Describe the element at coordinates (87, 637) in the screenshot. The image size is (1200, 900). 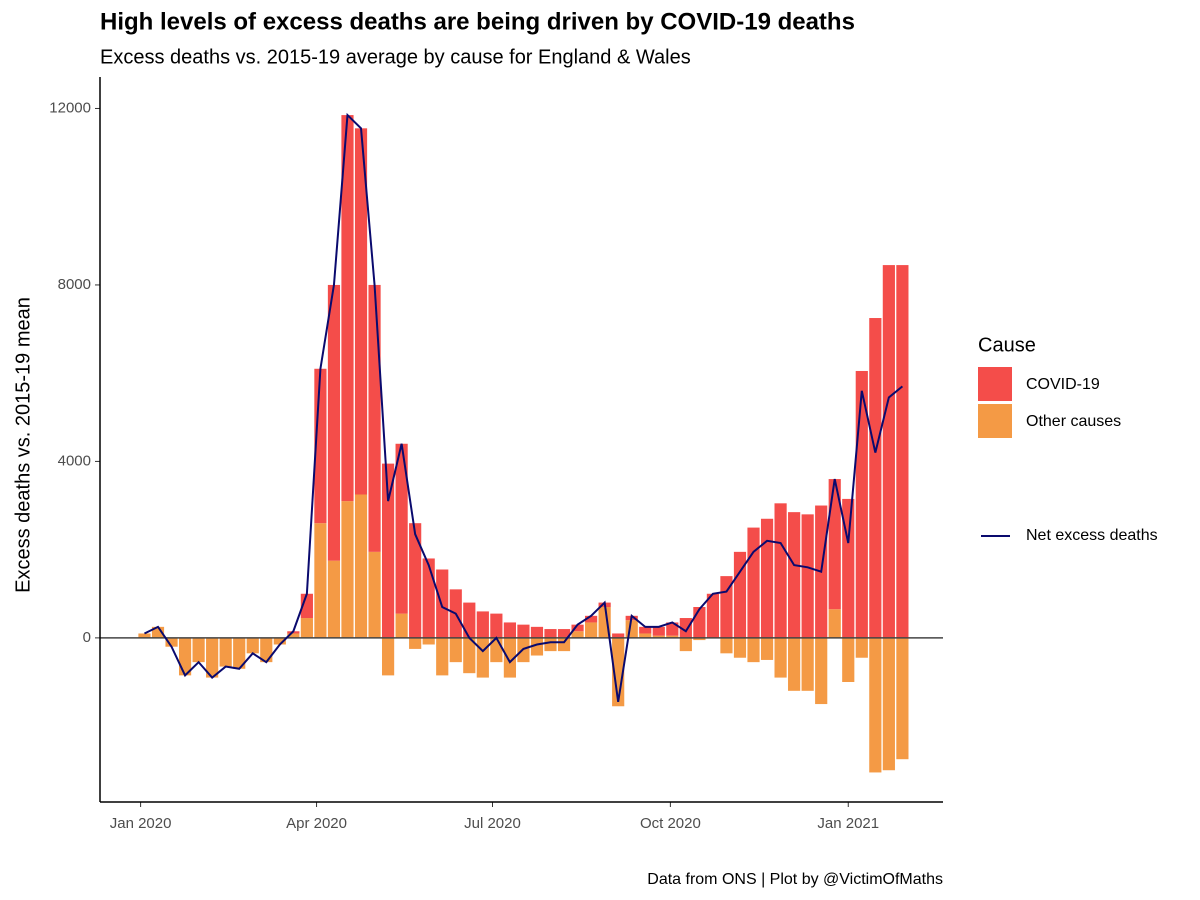
I see `y-tick-label: 0` at that location.